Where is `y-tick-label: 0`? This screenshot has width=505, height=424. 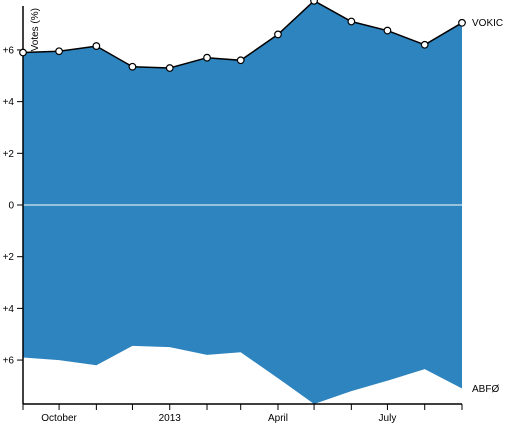 y-tick-label: 0 is located at coordinates (11, 206).